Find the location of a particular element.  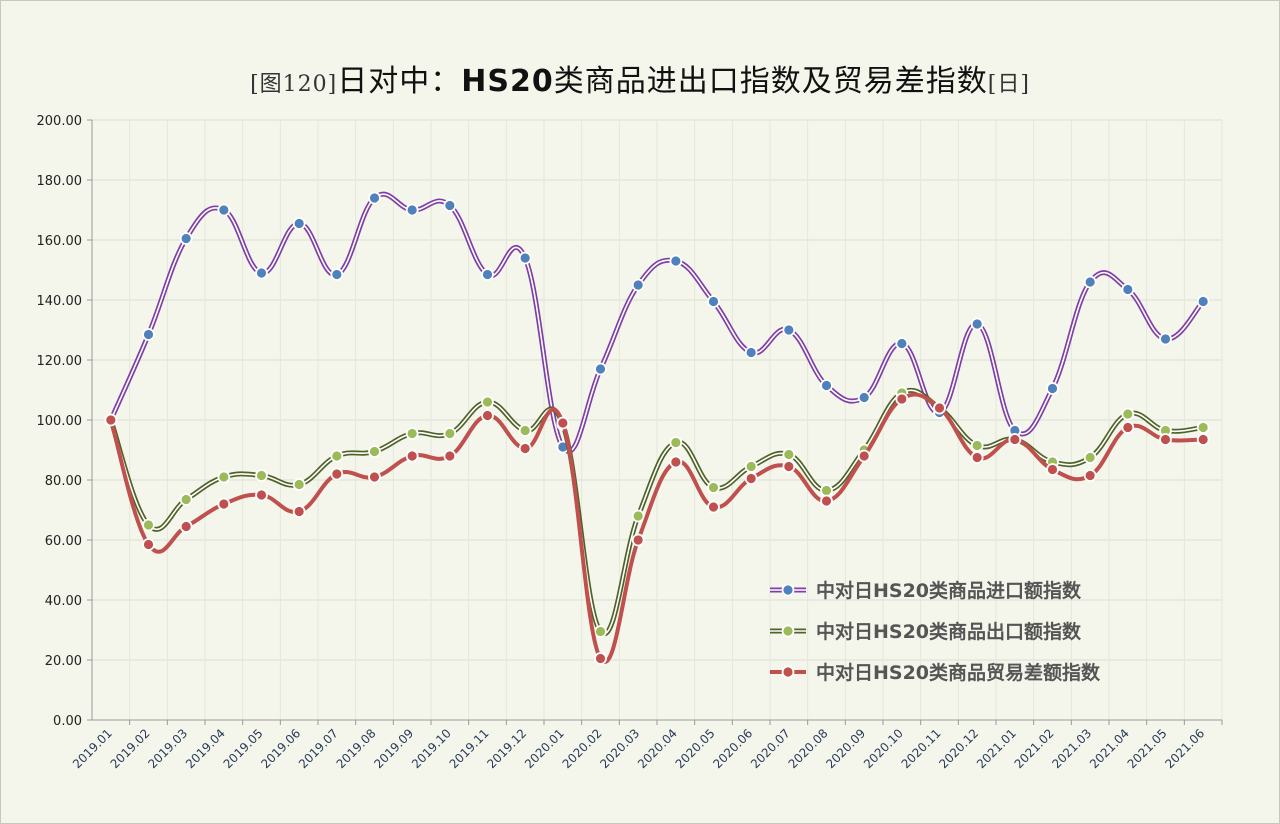

legend-item-export: 中对日HS20类商品出口额指数 is located at coordinates (926, 631).